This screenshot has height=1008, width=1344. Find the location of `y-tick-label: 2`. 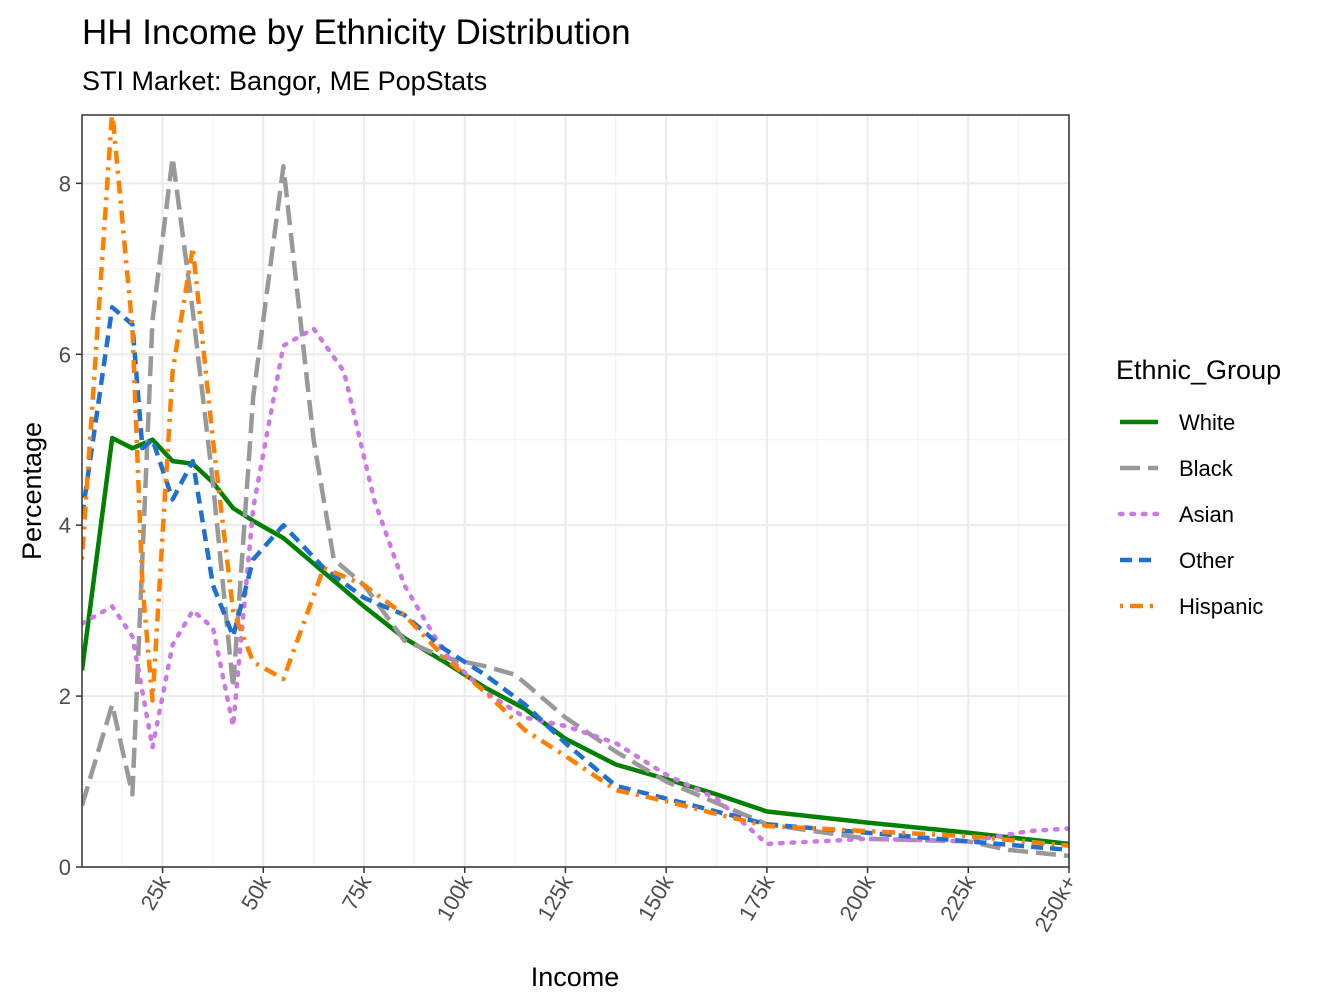

y-tick-label: 2 is located at coordinates (65, 696).